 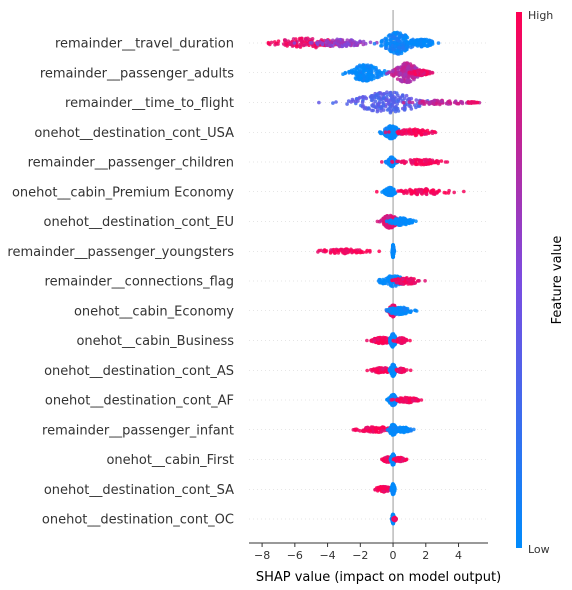 What do you see at coordinates (149, 103) in the screenshot?
I see `feature-label: remainder__time_to_flight` at bounding box center [149, 103].